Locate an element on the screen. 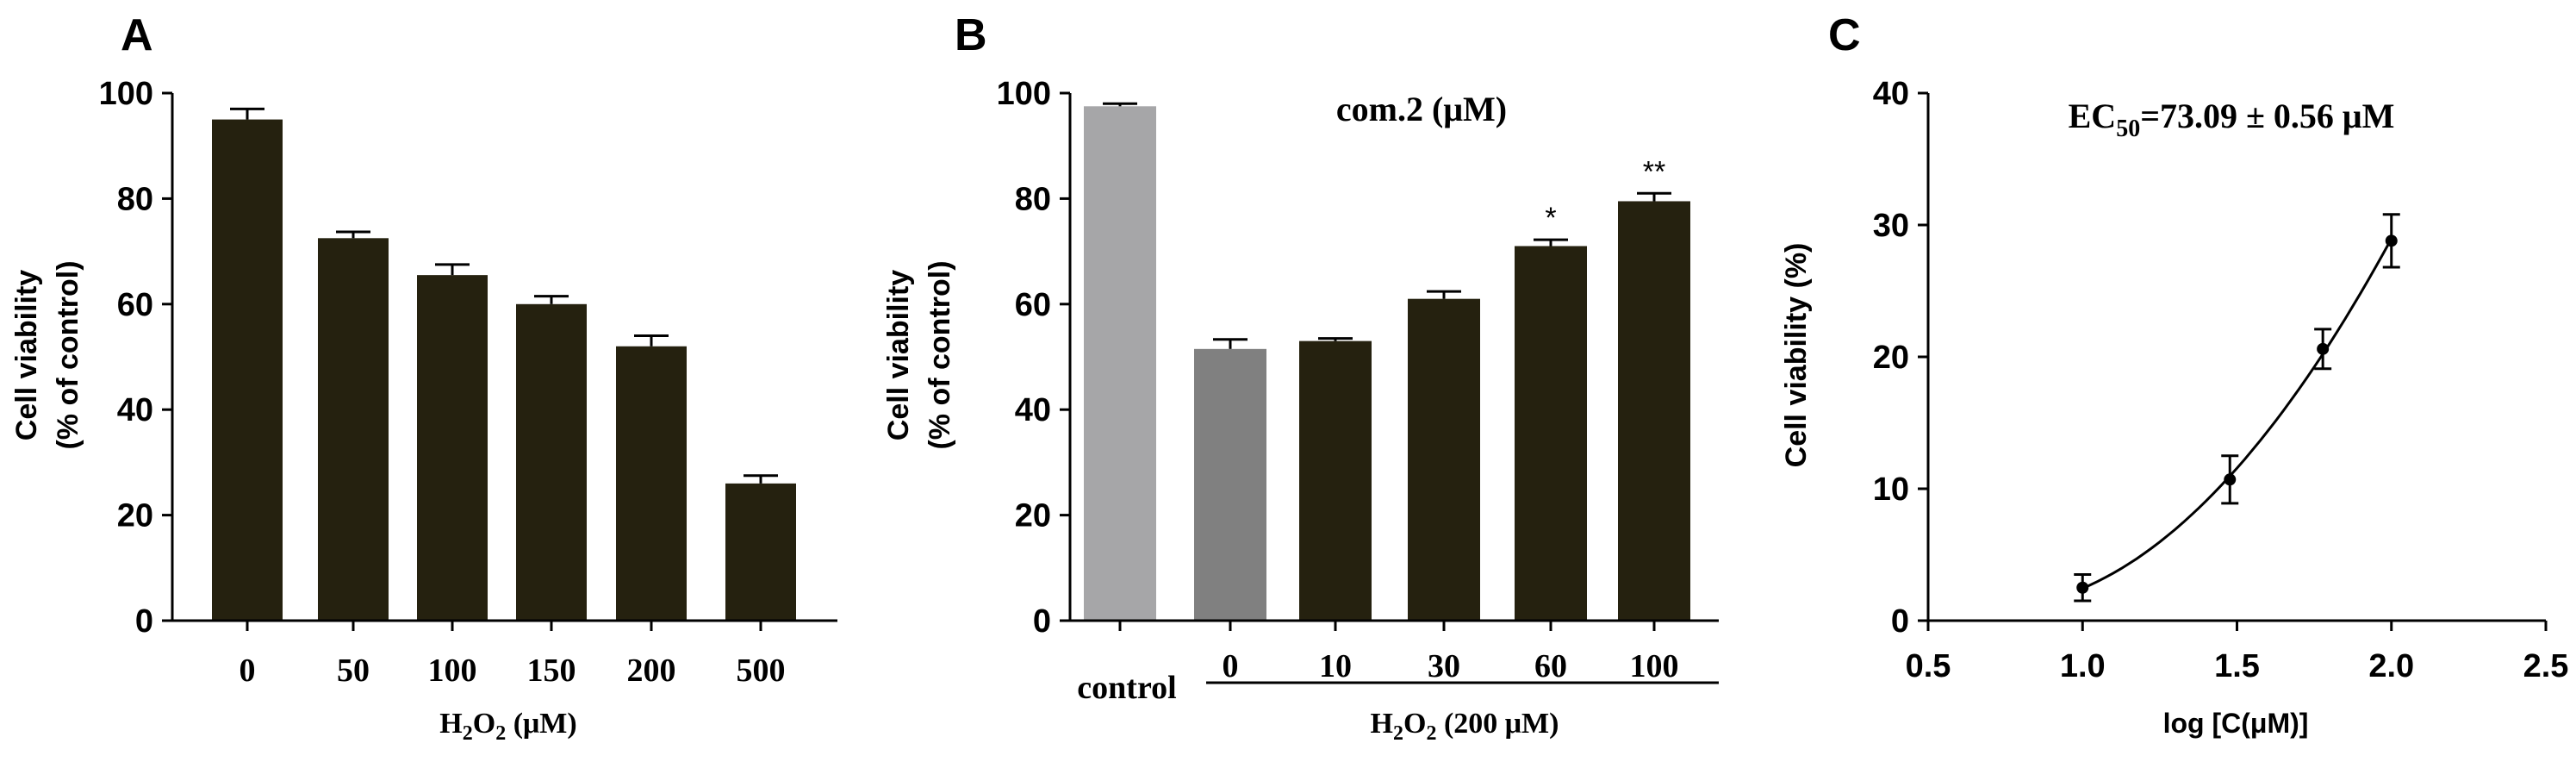 This screenshot has height=762, width=2576. panel-b-x-tick-label: 0 is located at coordinates (1231, 666).